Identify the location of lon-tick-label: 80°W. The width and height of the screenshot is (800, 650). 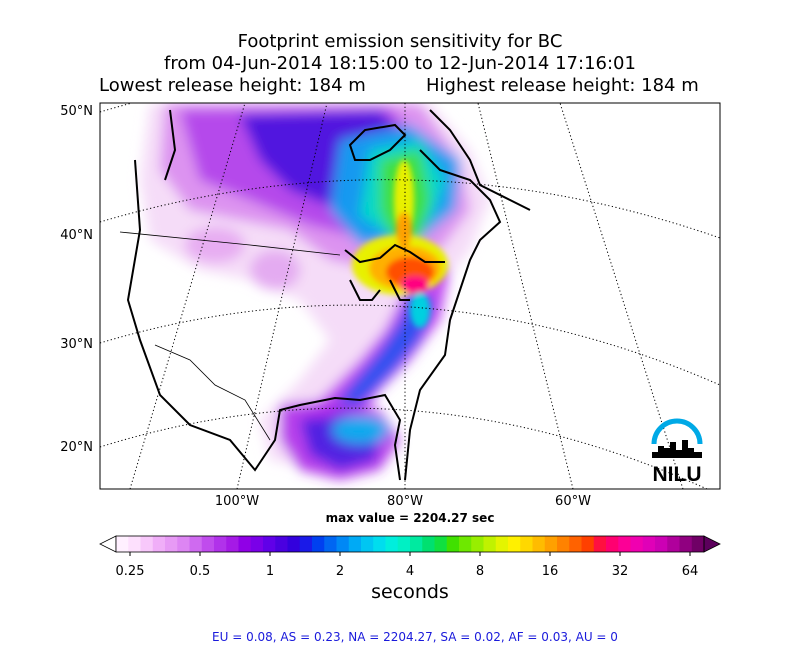
(405, 501).